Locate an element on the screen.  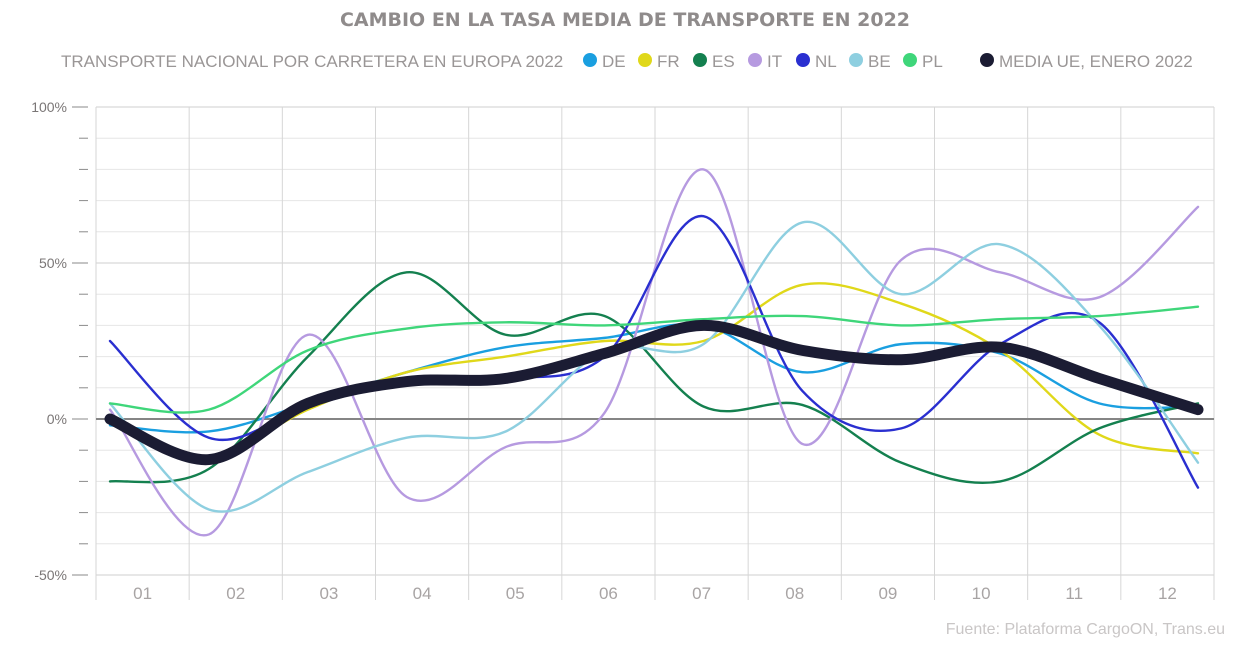
x-tick-label: 11 is located at coordinates (1074, 593).